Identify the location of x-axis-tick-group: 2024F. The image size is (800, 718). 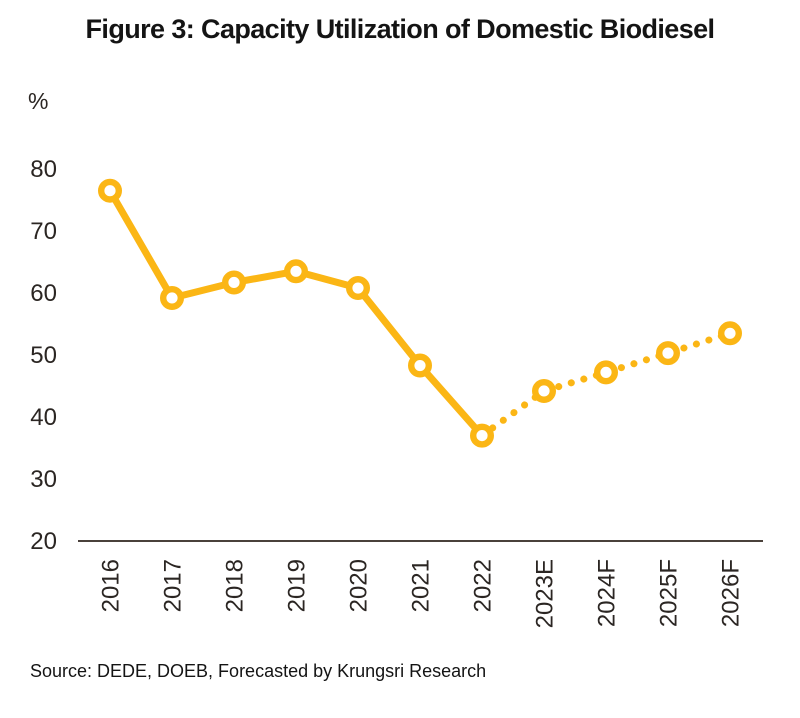
(607, 593).